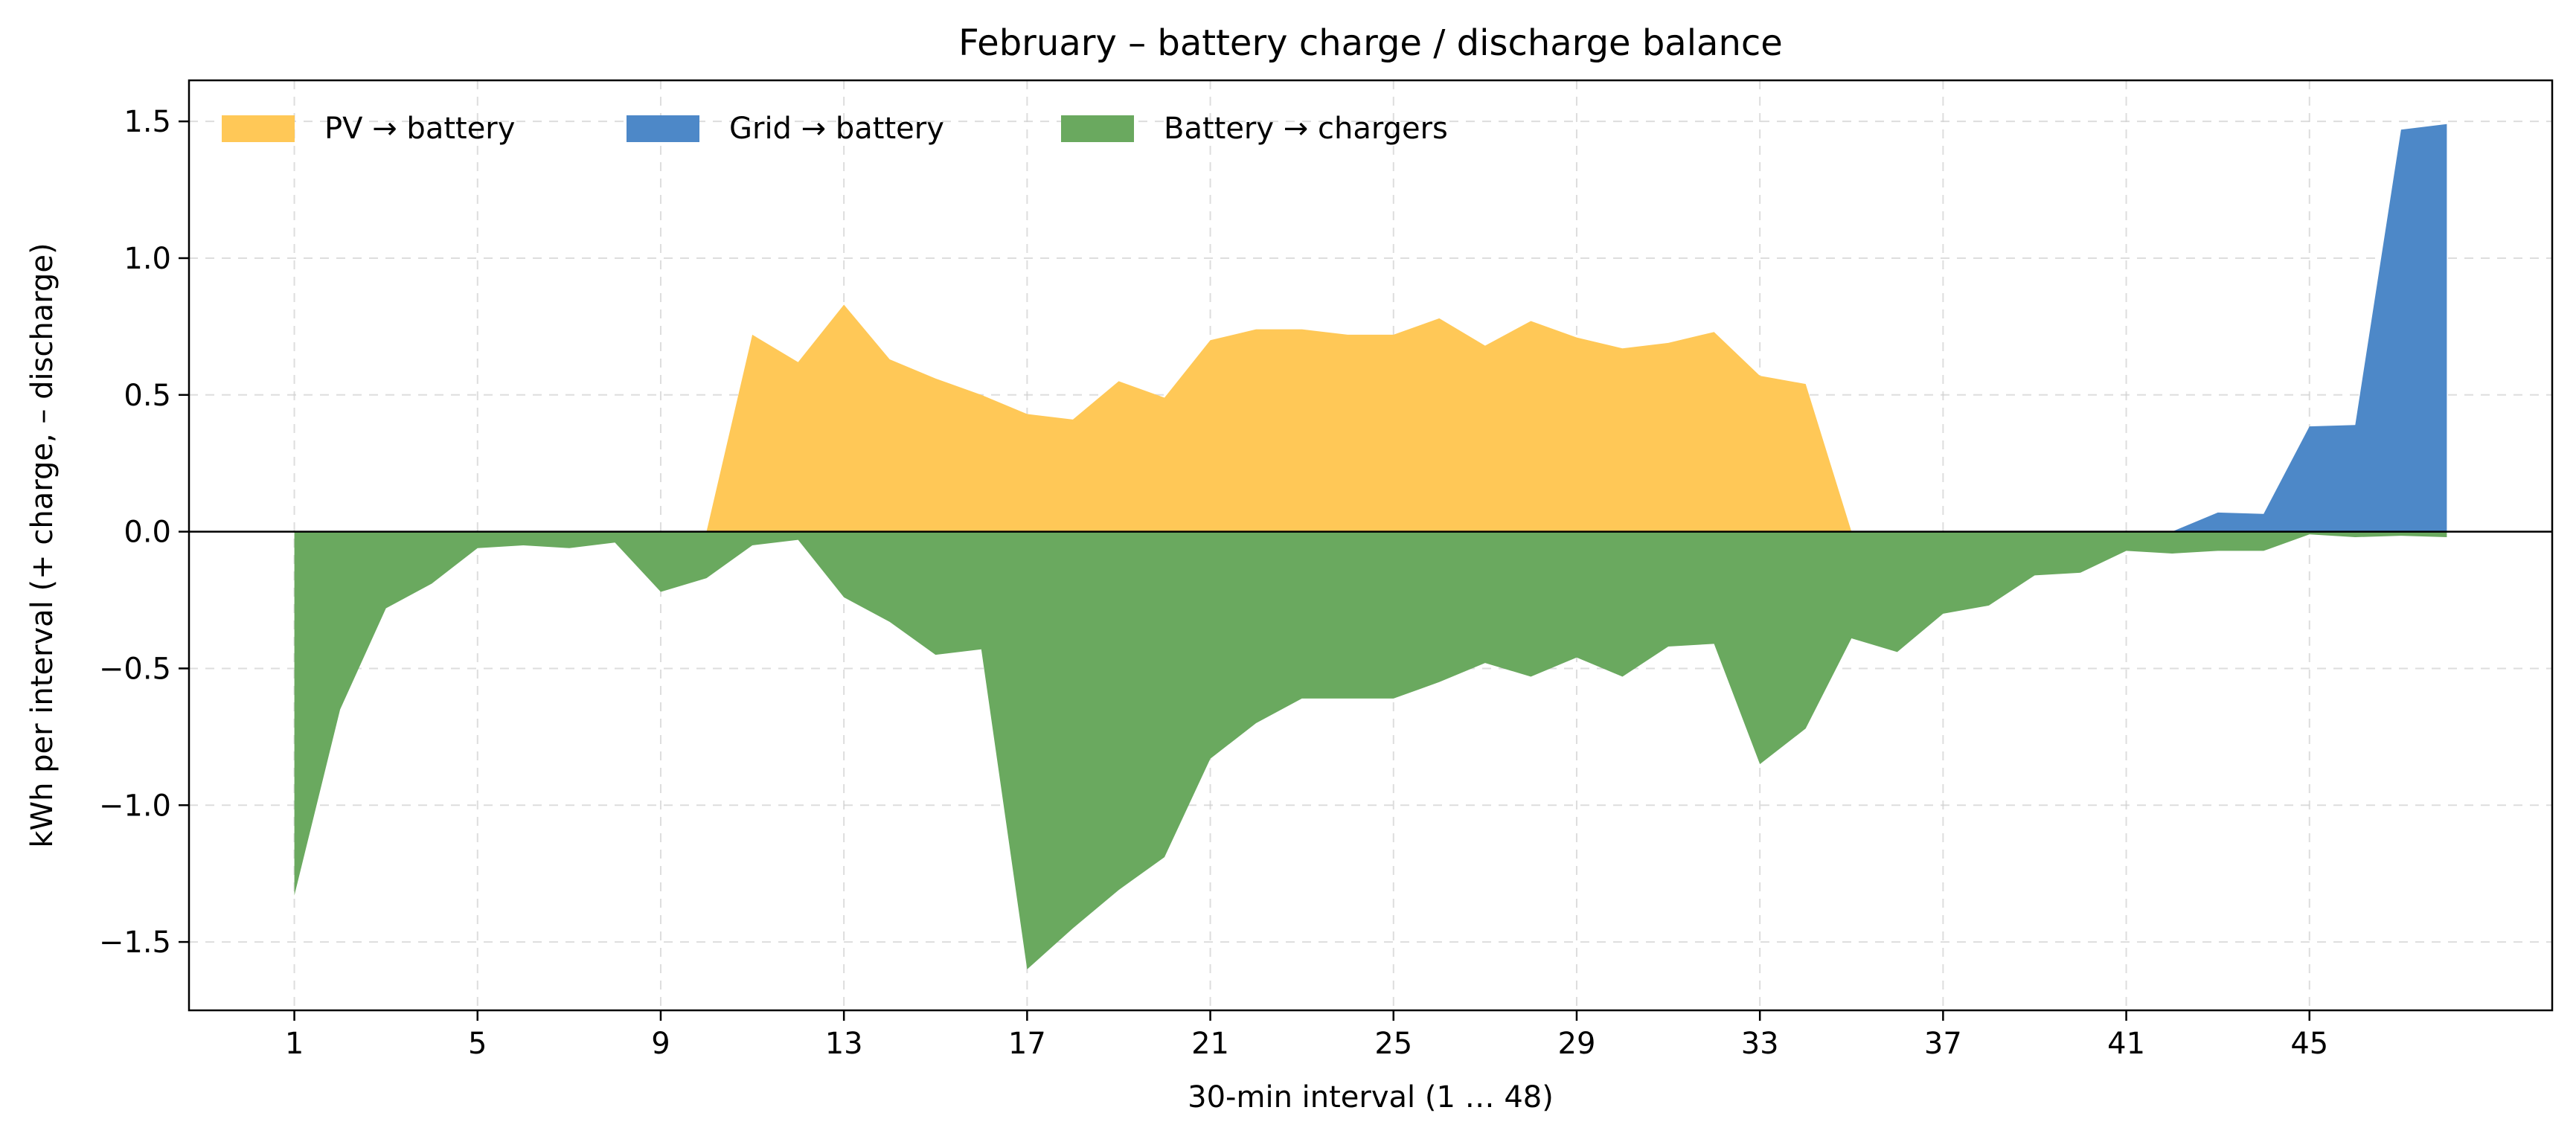 The height and width of the screenshot is (1145, 2576). Describe the element at coordinates (1371, 1097) in the screenshot. I see `x-axis-label: 30-min interval (1 … 48)` at that location.